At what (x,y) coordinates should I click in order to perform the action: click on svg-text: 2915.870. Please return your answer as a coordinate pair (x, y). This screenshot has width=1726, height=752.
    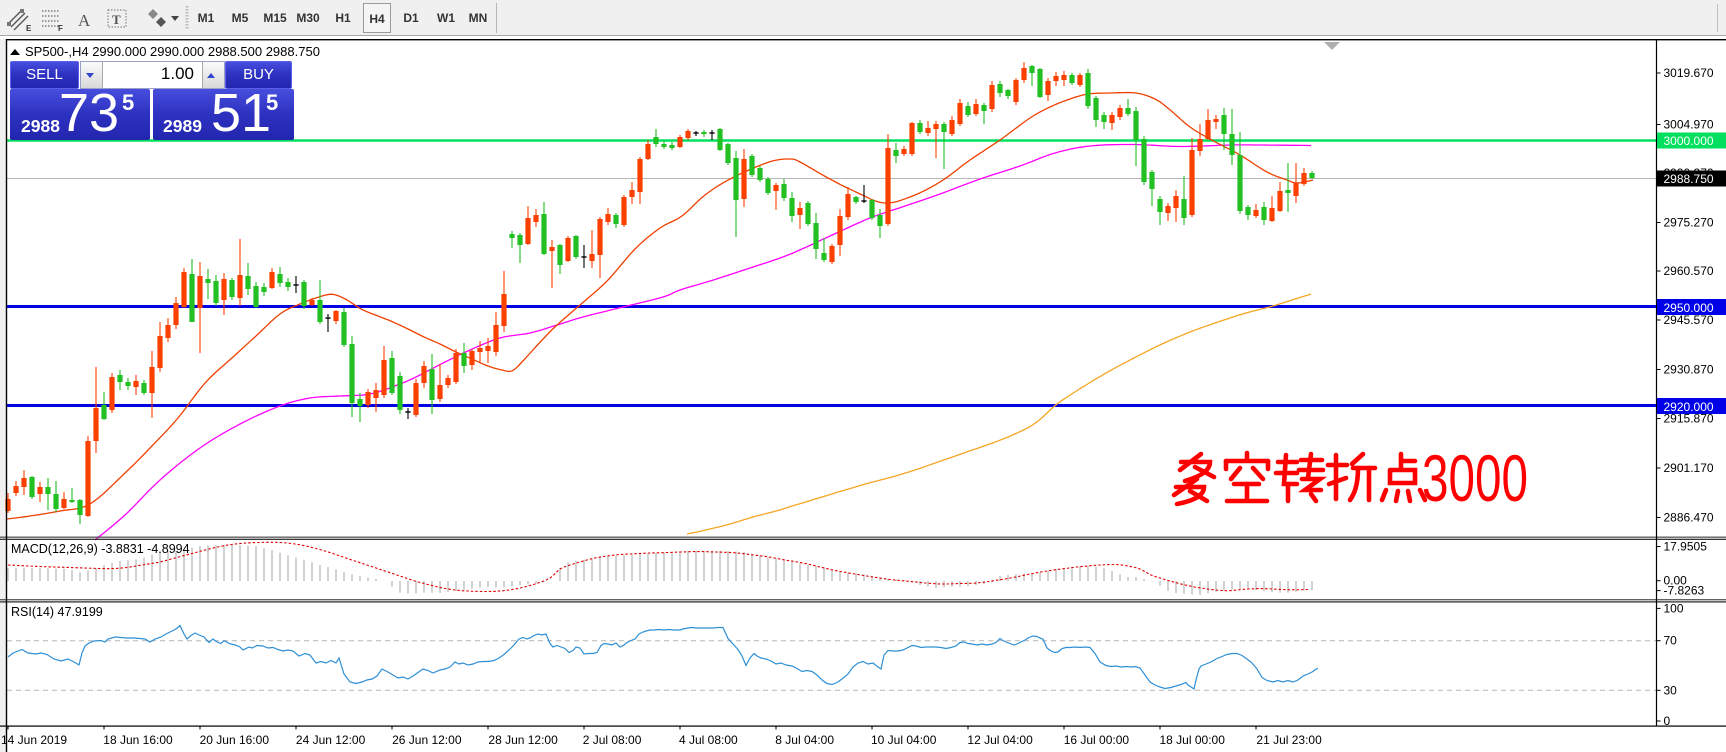
    Looking at the image, I should click on (1689, 419).